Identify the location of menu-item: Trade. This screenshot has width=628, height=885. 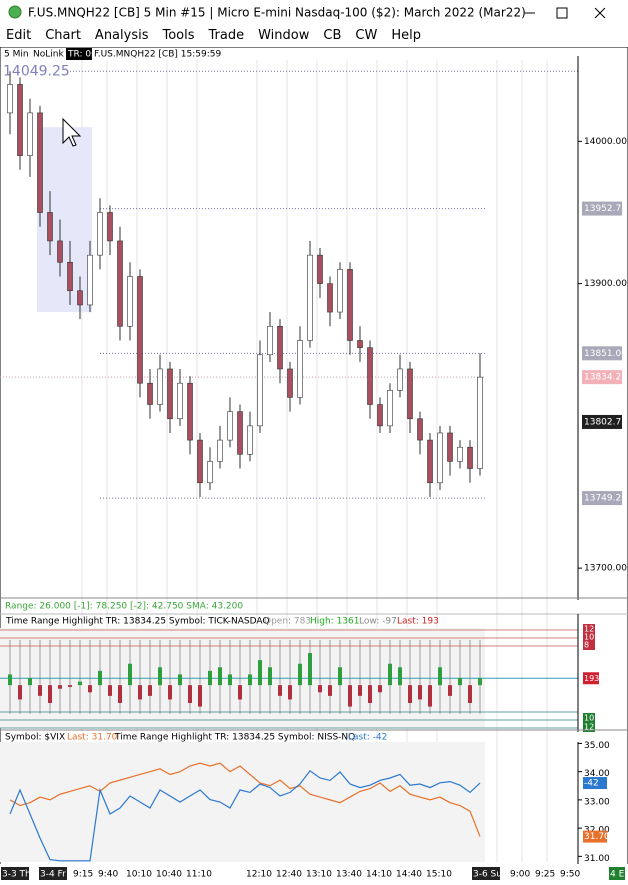
(226, 35).